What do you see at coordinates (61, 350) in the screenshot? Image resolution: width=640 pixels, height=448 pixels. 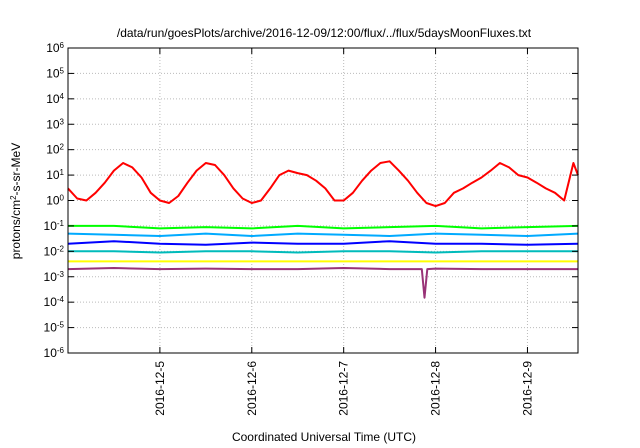 I see `y-tick-exp: -6` at bounding box center [61, 350].